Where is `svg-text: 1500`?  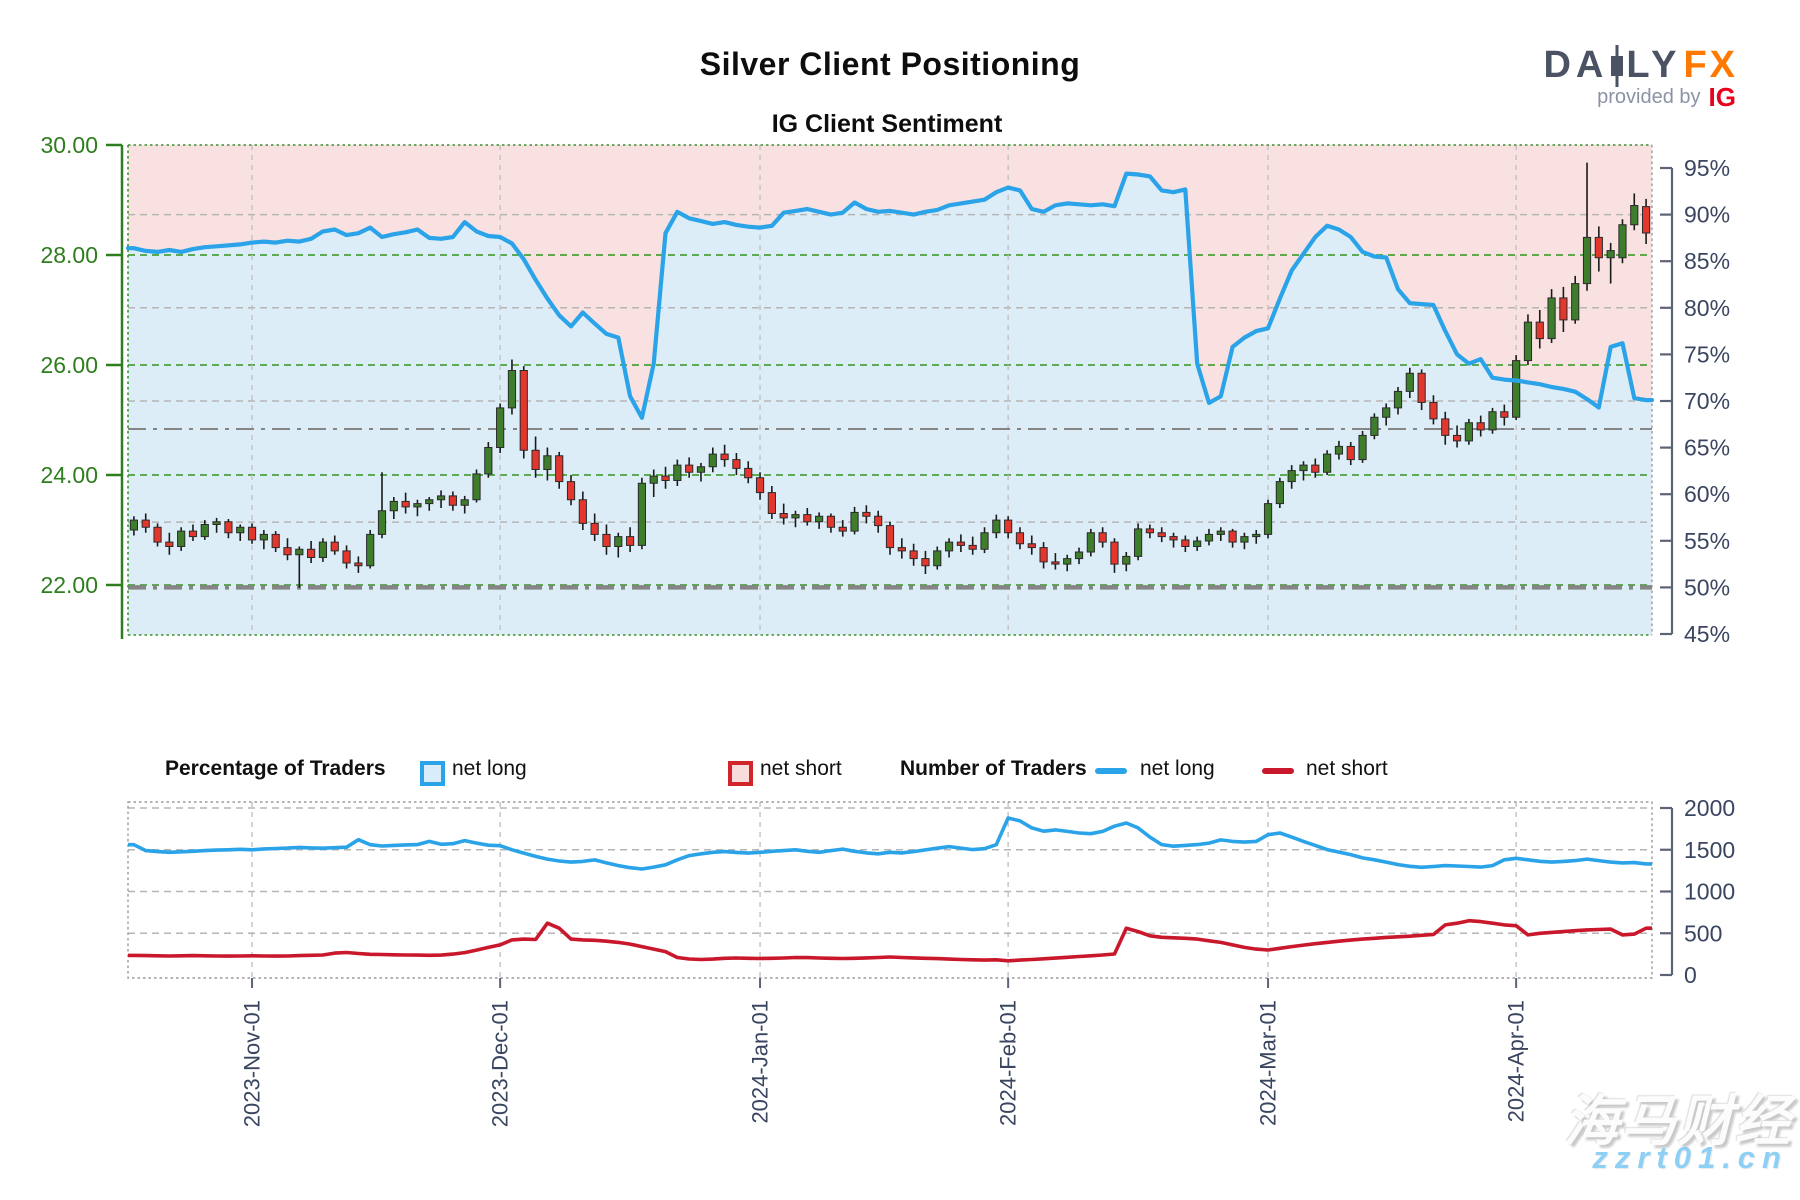
svg-text: 1500 is located at coordinates (1709, 850).